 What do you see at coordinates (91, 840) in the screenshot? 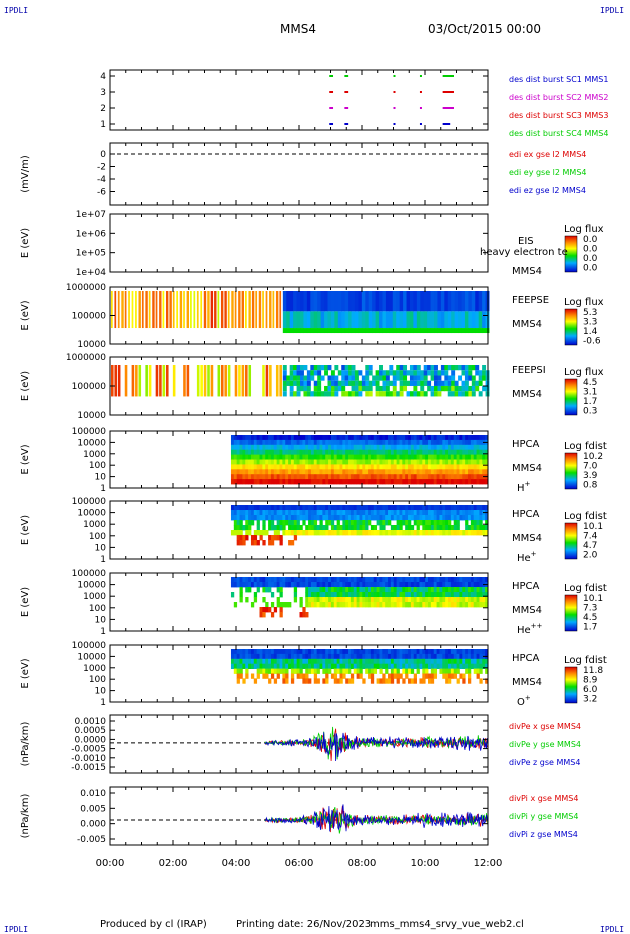
I see `y-tick-label: -0.005` at bounding box center [91, 840].